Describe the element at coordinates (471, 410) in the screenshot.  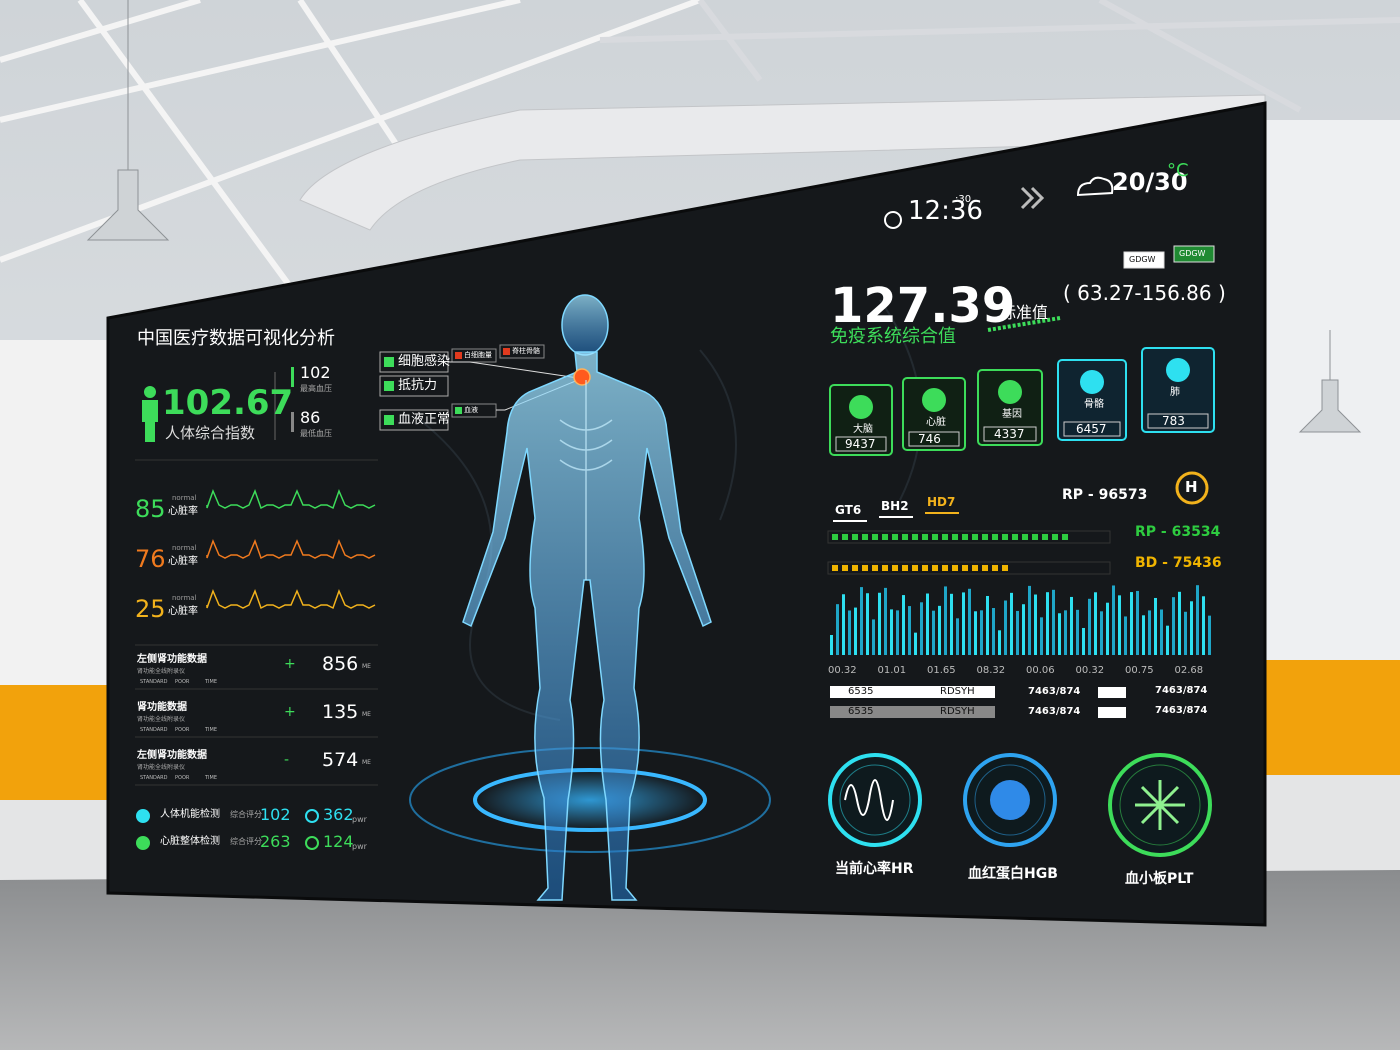
I see `small-tag-label: 血液` at that location.